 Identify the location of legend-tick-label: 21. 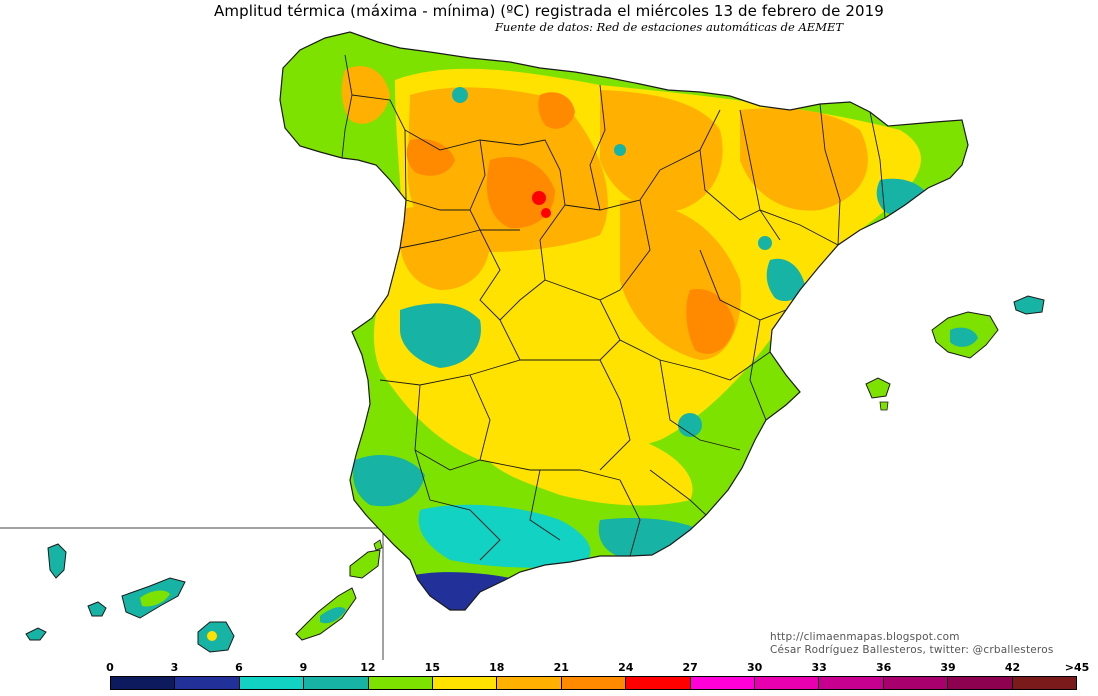
(561, 667).